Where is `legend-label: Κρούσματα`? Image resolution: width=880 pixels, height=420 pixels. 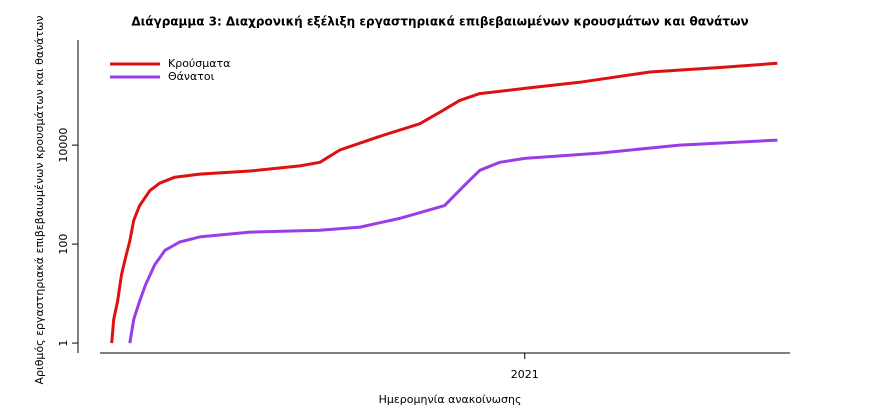 legend-label: Κρούσματα is located at coordinates (199, 63).